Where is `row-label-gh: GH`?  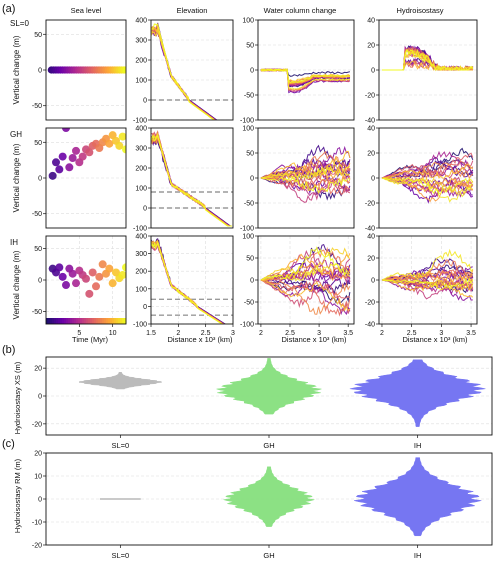 row-label-gh: GH is located at coordinates (16, 134).